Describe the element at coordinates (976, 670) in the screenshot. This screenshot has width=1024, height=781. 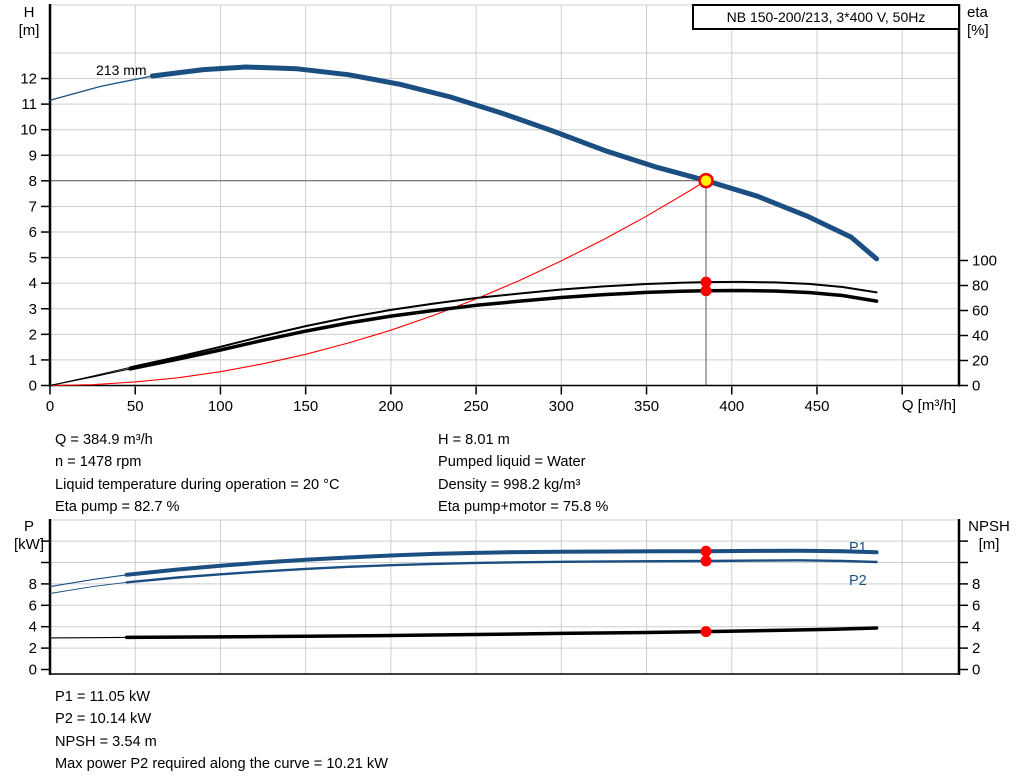
I see `npsh-tick-label: 0` at that location.